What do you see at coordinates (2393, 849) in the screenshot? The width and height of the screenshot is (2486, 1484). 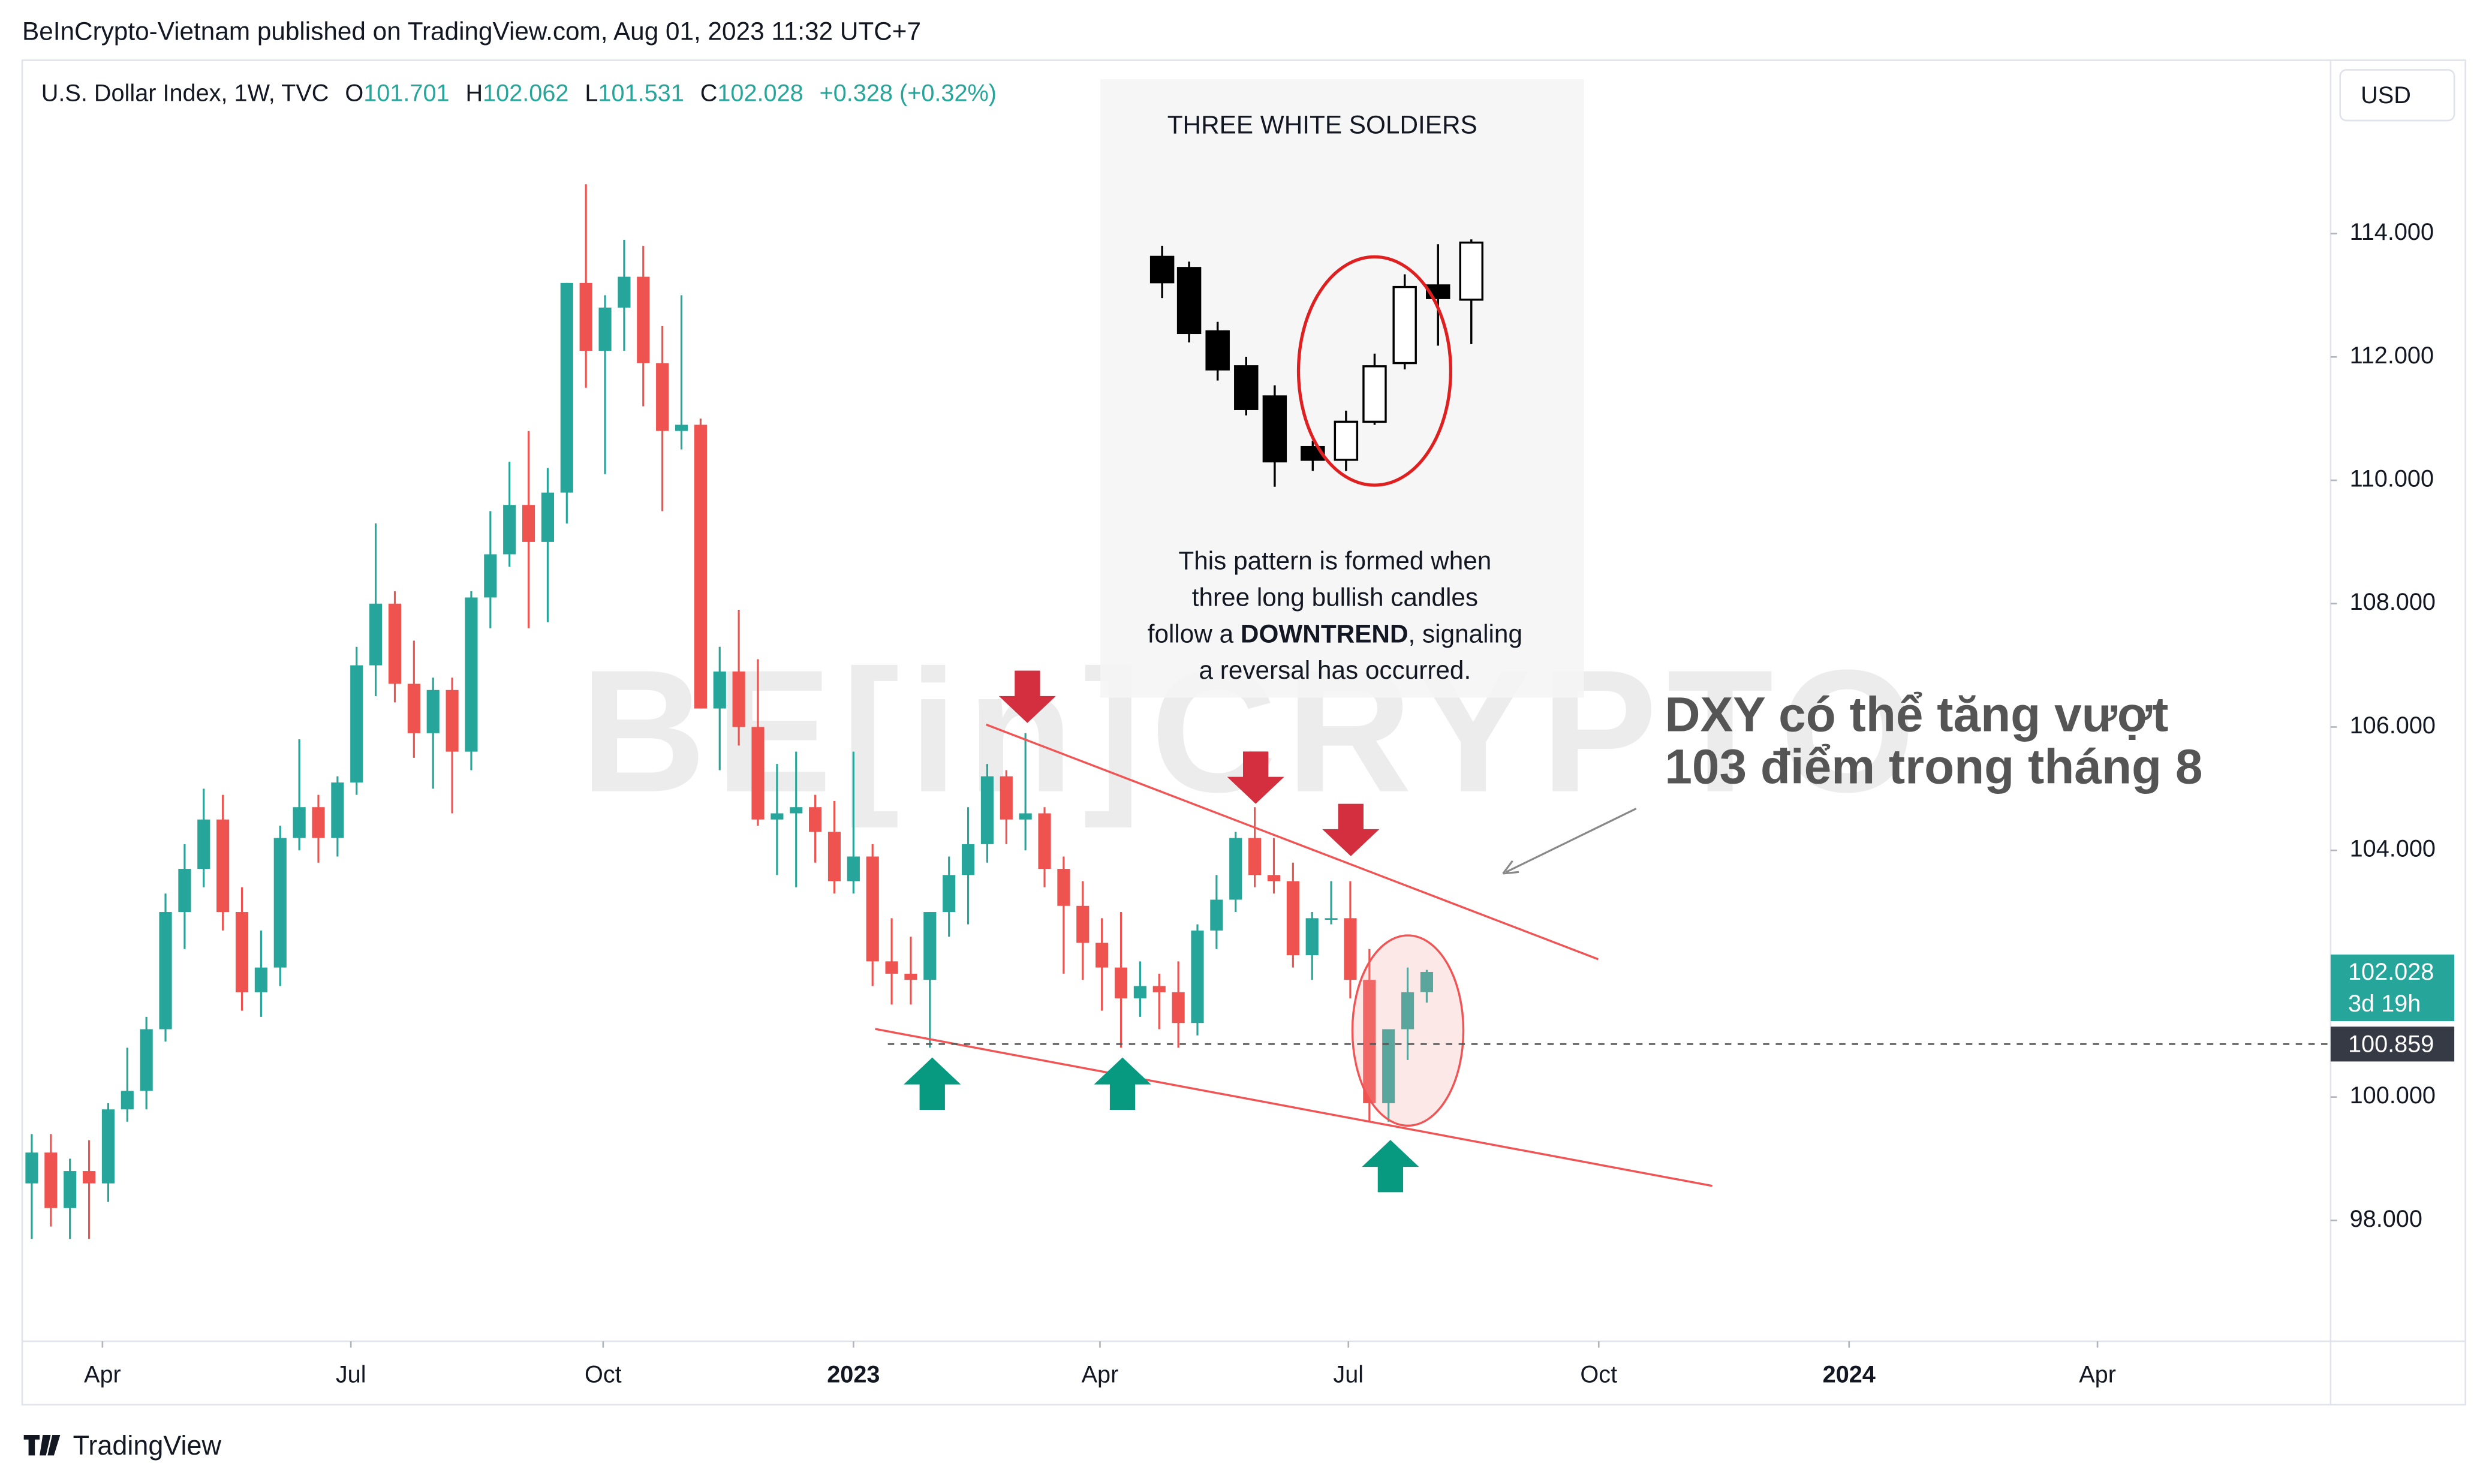 I see `y-tick-label: 104.000` at bounding box center [2393, 849].